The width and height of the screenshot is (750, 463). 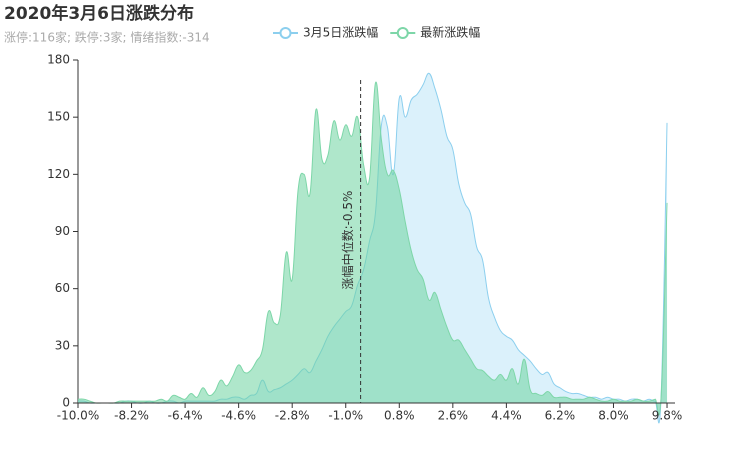 What do you see at coordinates (292, 416) in the screenshot?
I see `x-tick-label: -2.8%` at bounding box center [292, 416].